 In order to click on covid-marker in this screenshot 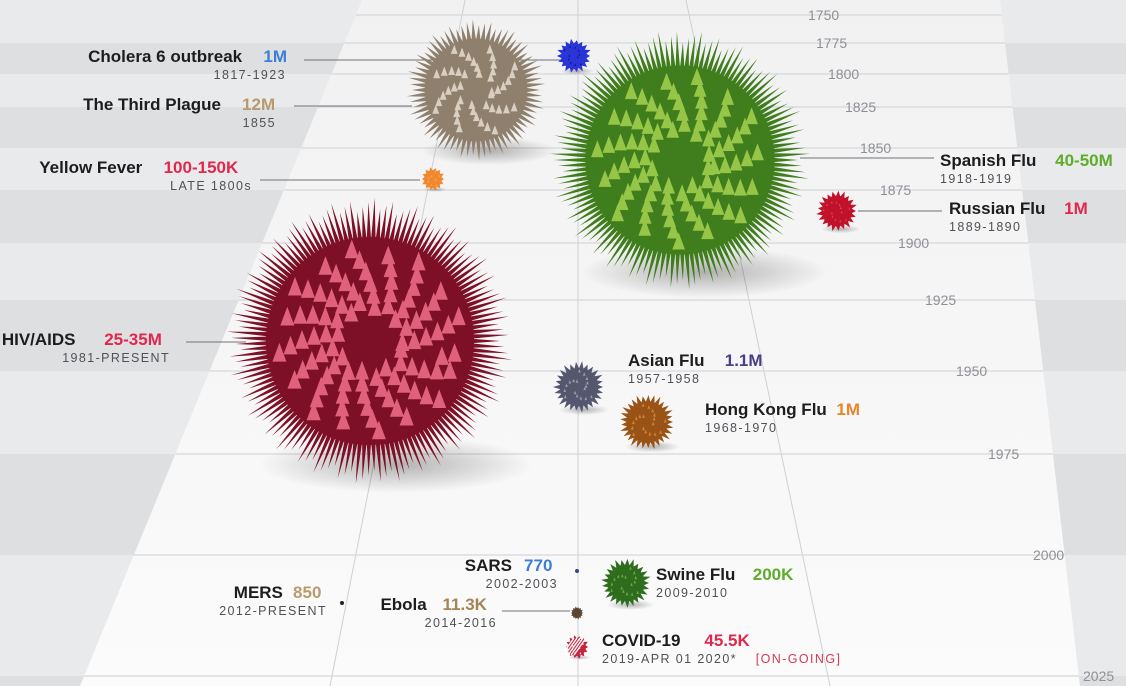, I will do `click(574, 647)`.